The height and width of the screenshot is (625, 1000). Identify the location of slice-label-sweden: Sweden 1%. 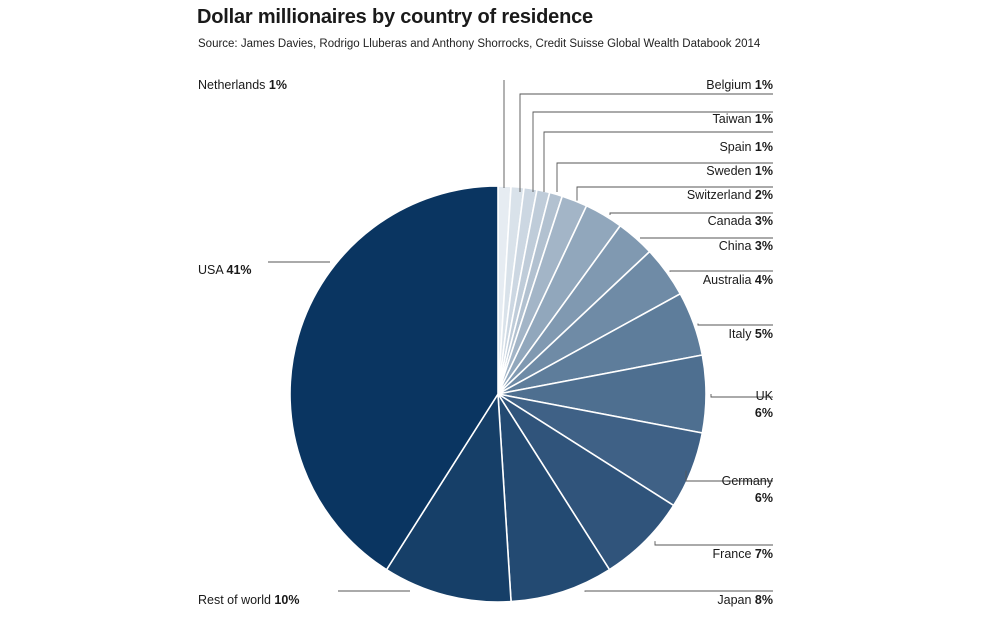
(739, 171).